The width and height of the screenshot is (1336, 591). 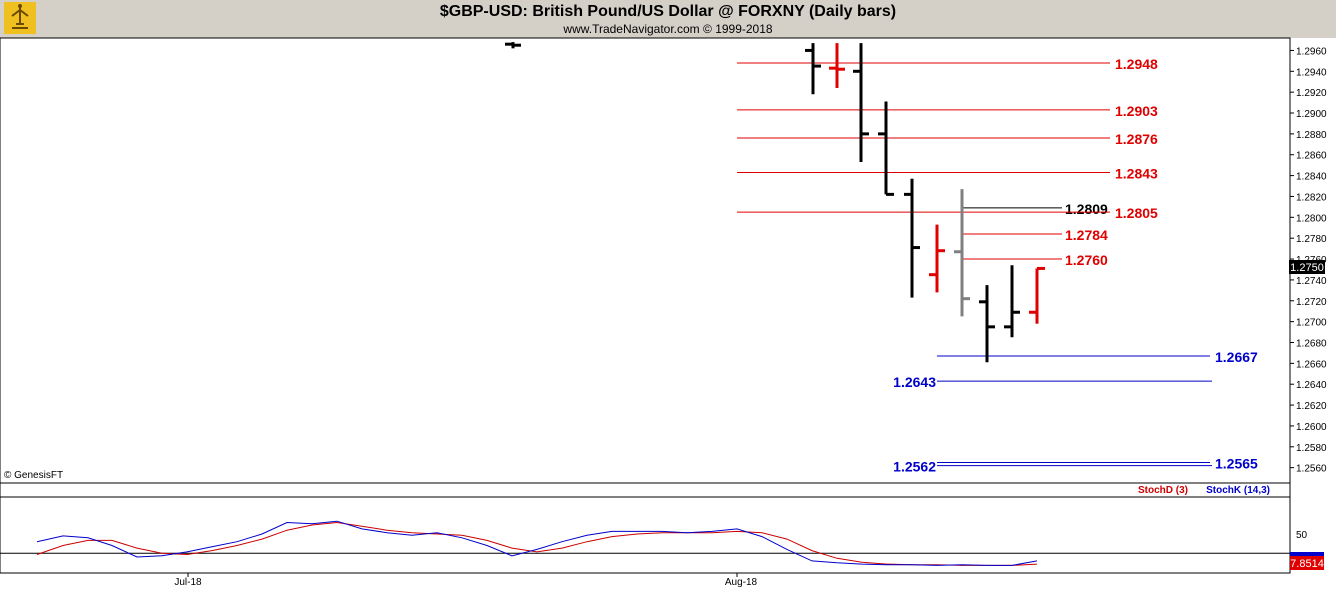 What do you see at coordinates (1086, 209) in the screenshot?
I see `price-level-label: 1.2809` at bounding box center [1086, 209].